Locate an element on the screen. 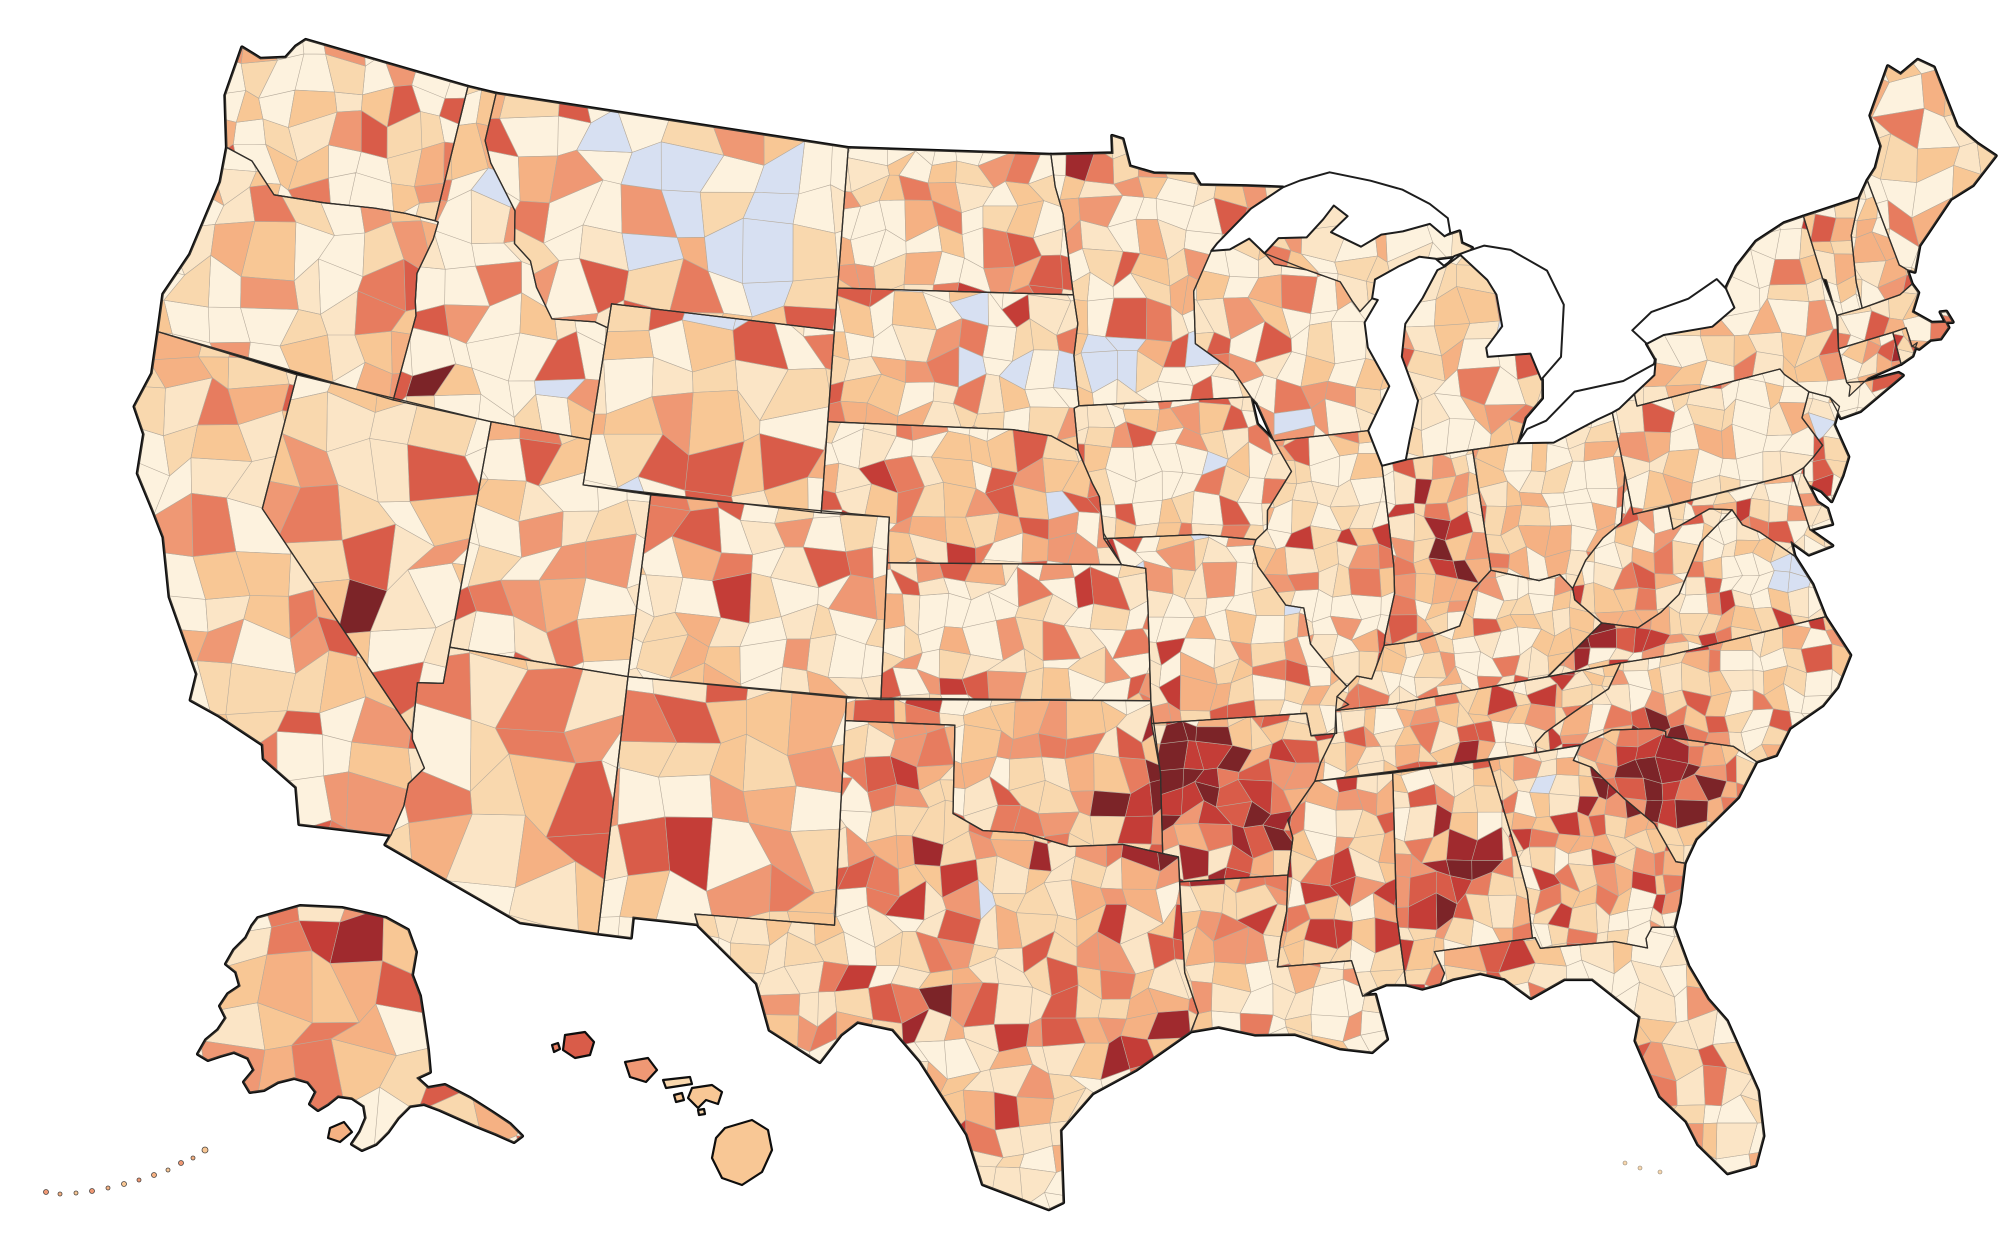 The width and height of the screenshot is (2000, 1243). lake-erie is located at coordinates (1586, 401).